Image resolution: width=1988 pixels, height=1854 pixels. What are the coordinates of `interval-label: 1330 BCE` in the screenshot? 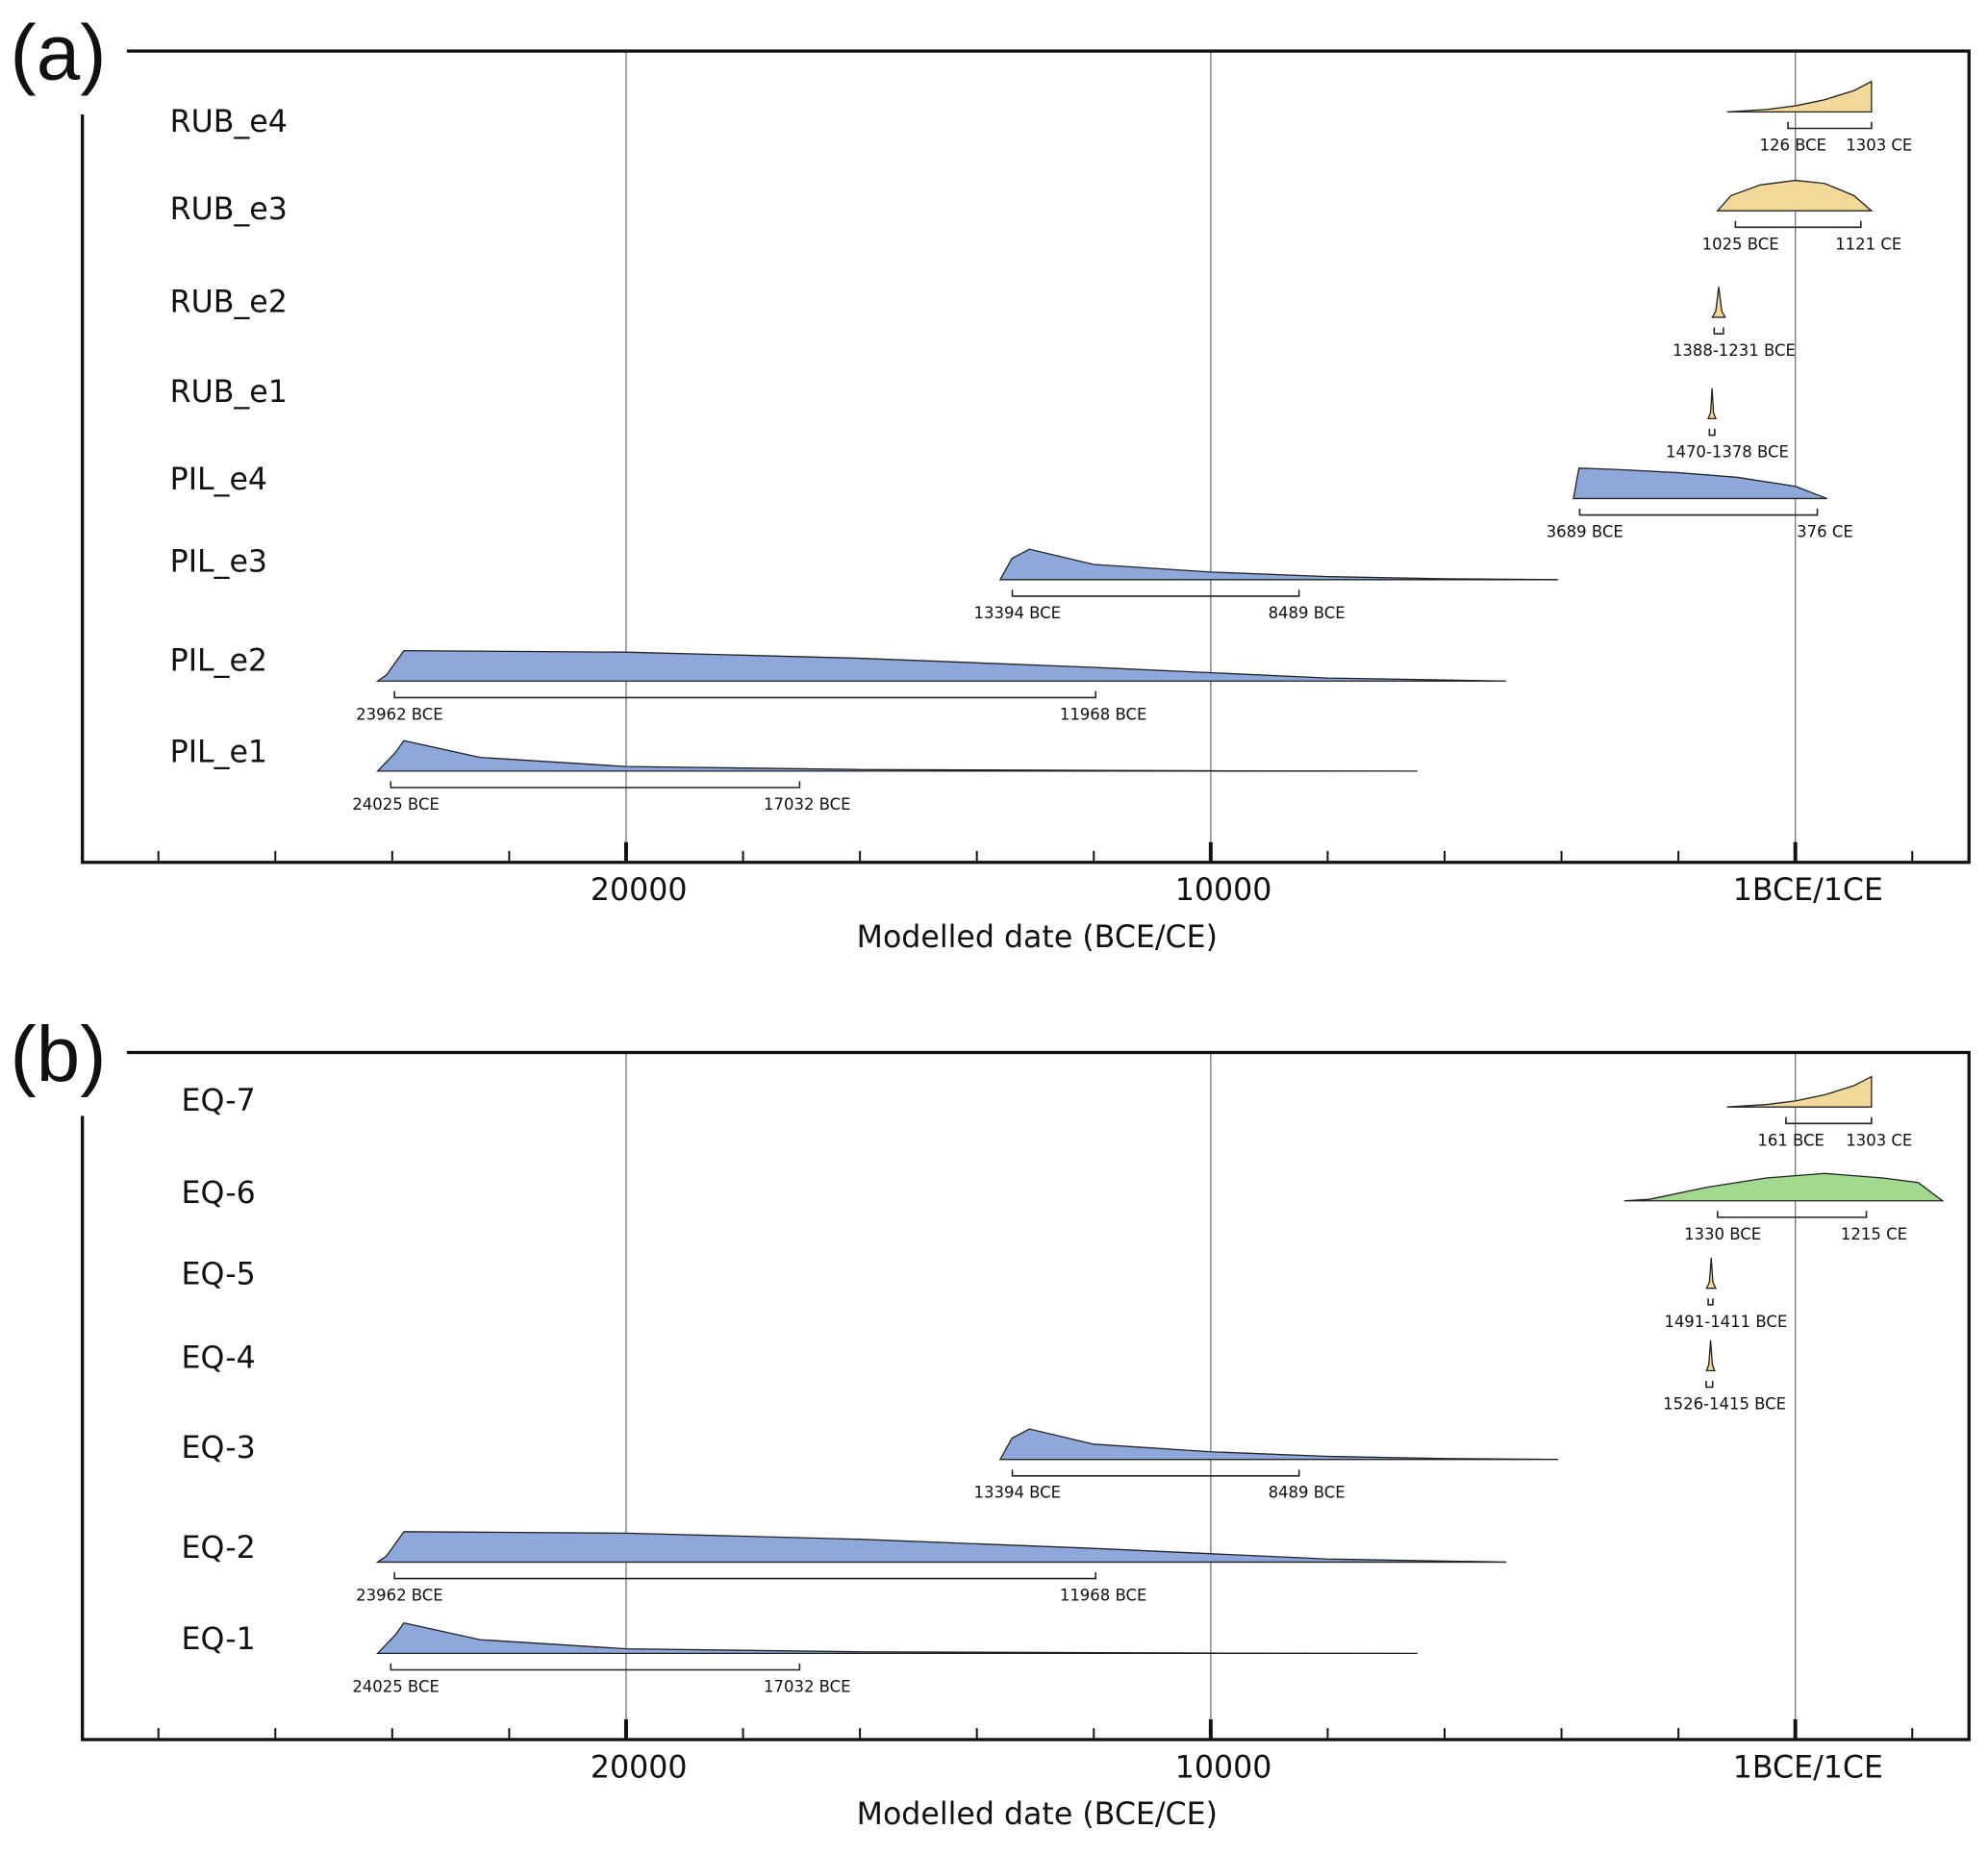 It's located at (1722, 1234).